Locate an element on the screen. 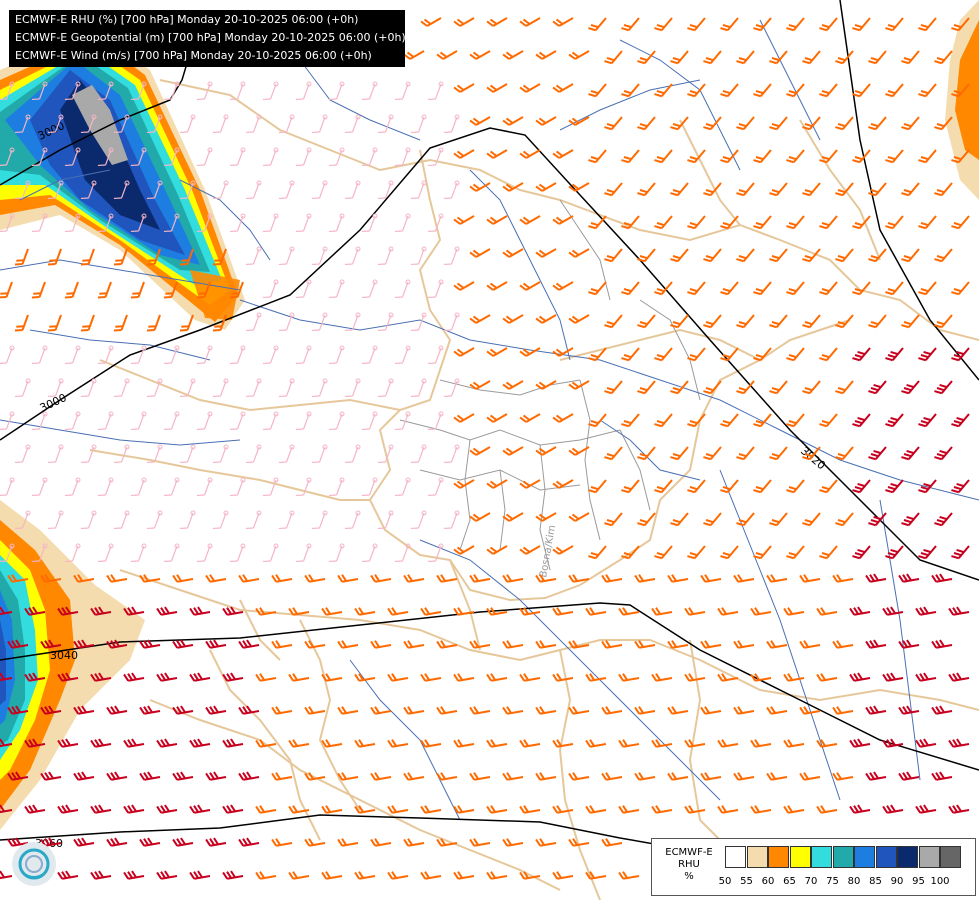 Image resolution: width=979 pixels, height=900 pixels. legend-tick: 65 is located at coordinates (789, 881).